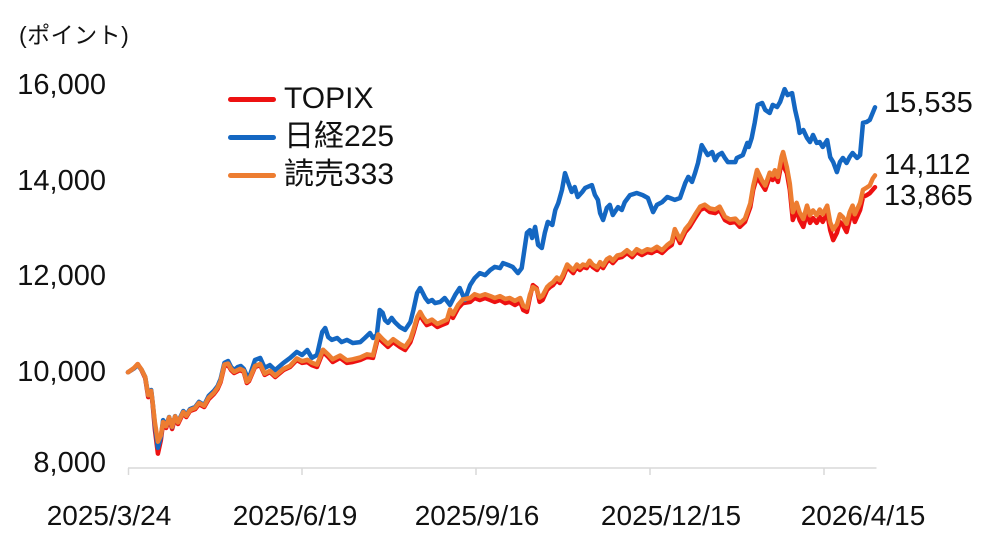 Image resolution: width=995 pixels, height=560 pixels. What do you see at coordinates (61, 276) in the screenshot?
I see `y-tick-12000: 12,000` at bounding box center [61, 276].